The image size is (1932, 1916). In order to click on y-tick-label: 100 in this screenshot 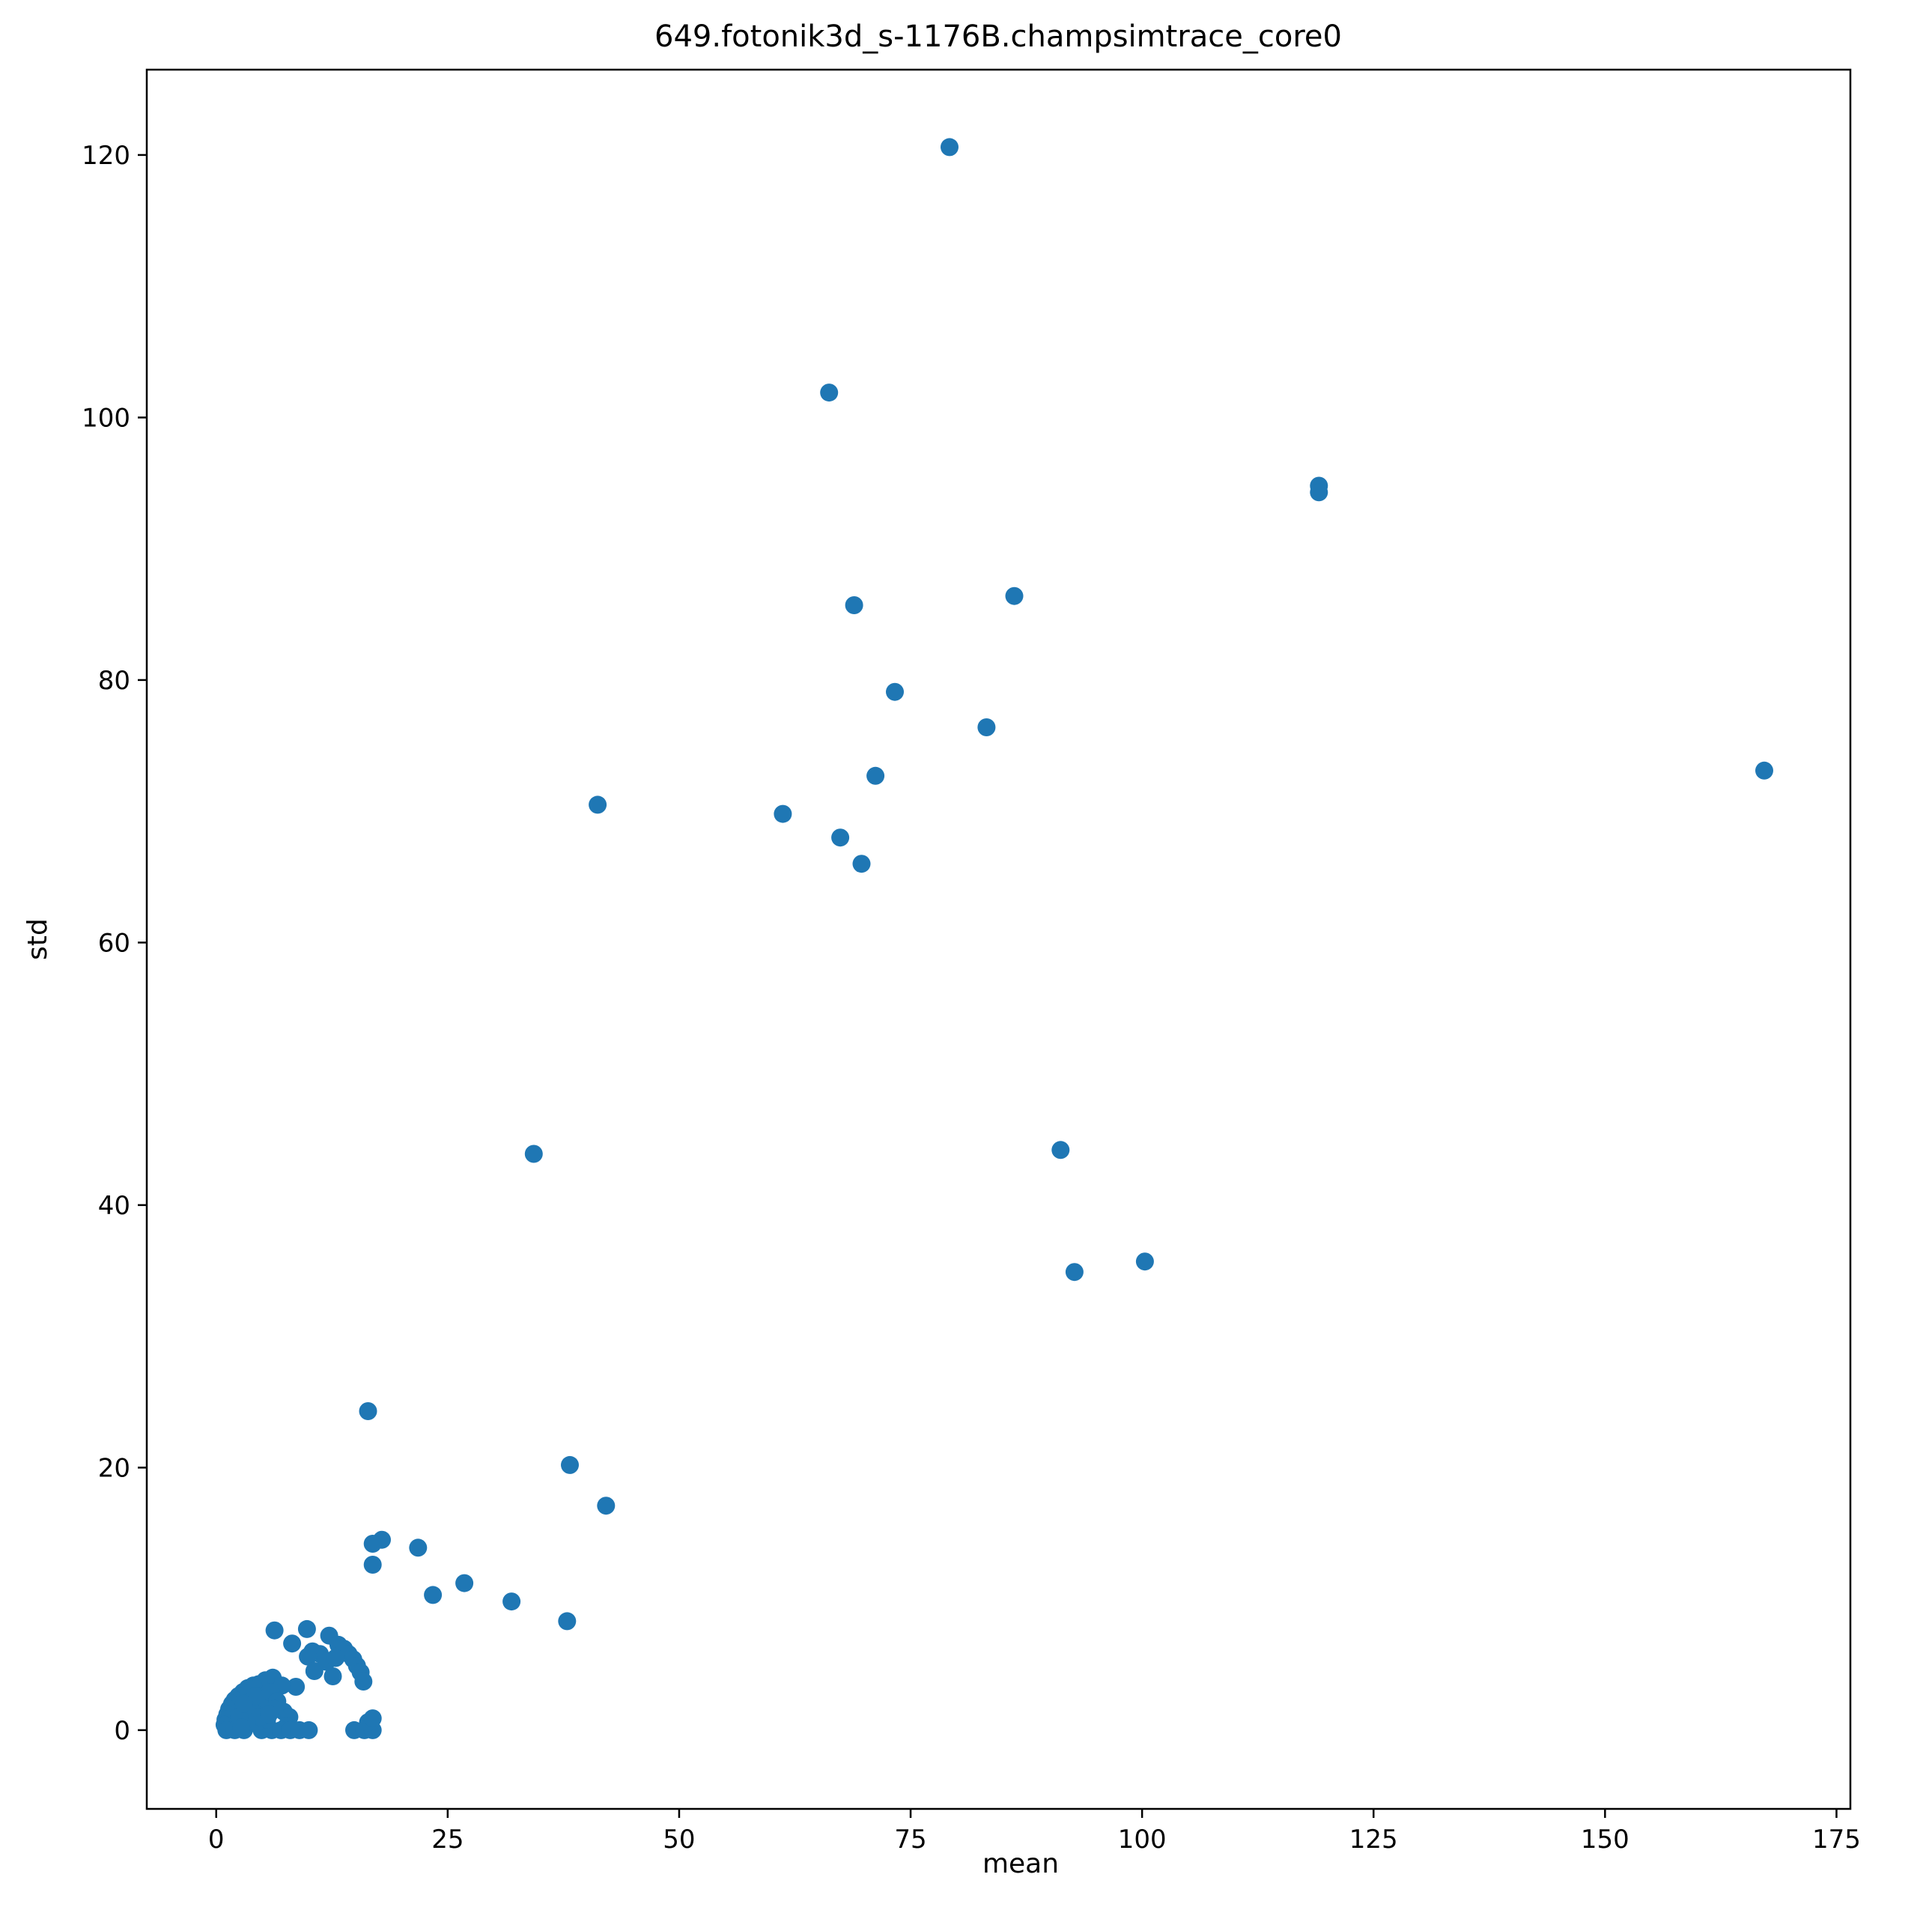, I will do `click(106, 418)`.